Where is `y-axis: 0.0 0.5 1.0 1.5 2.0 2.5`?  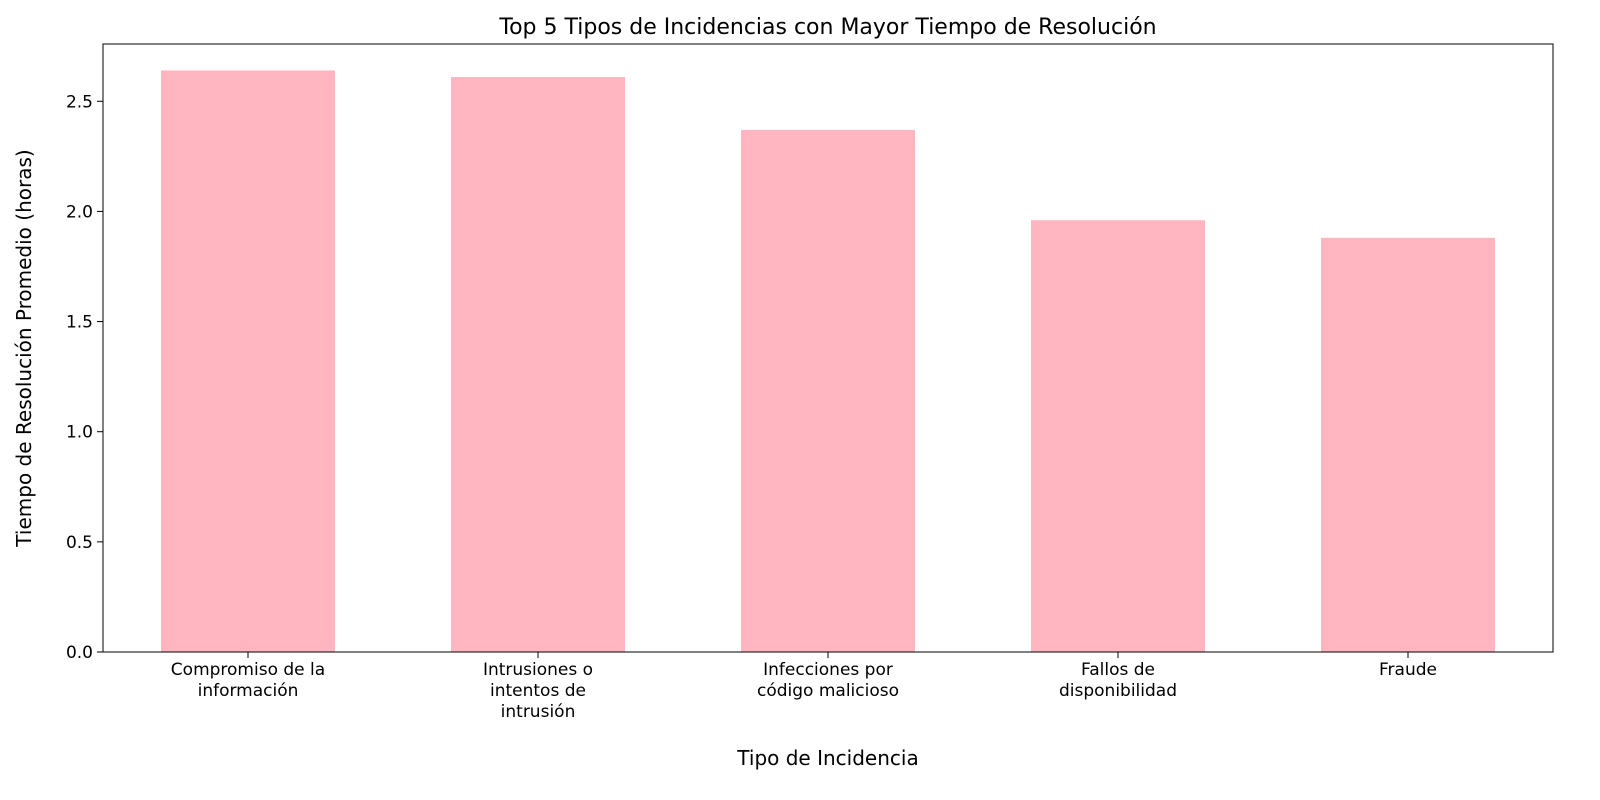 y-axis: 0.0 0.5 1.0 1.5 2.0 2.5 is located at coordinates (84, 377).